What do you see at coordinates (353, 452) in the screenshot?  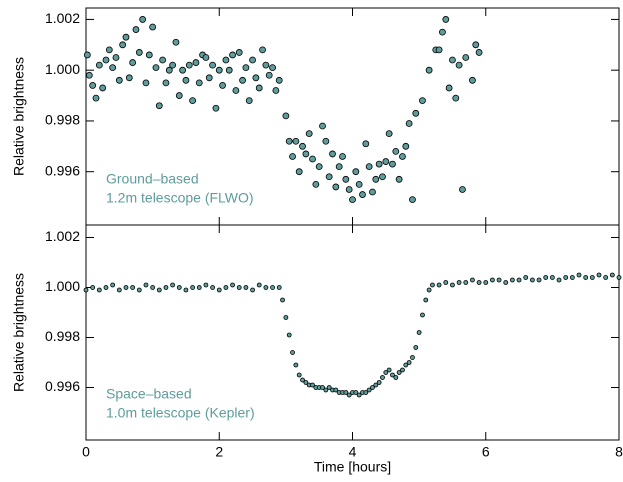 I see `x-tick-label: 4` at bounding box center [353, 452].